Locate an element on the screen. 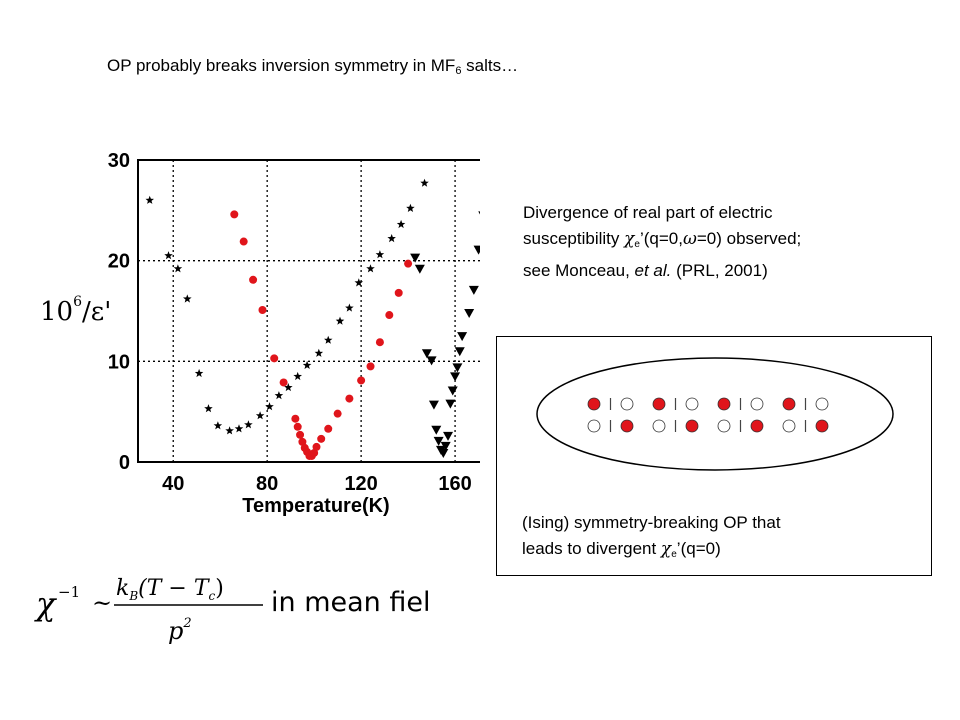 Image resolution: width=960 pixels, height=720 pixels. omega-symbol: ω is located at coordinates (689, 239).